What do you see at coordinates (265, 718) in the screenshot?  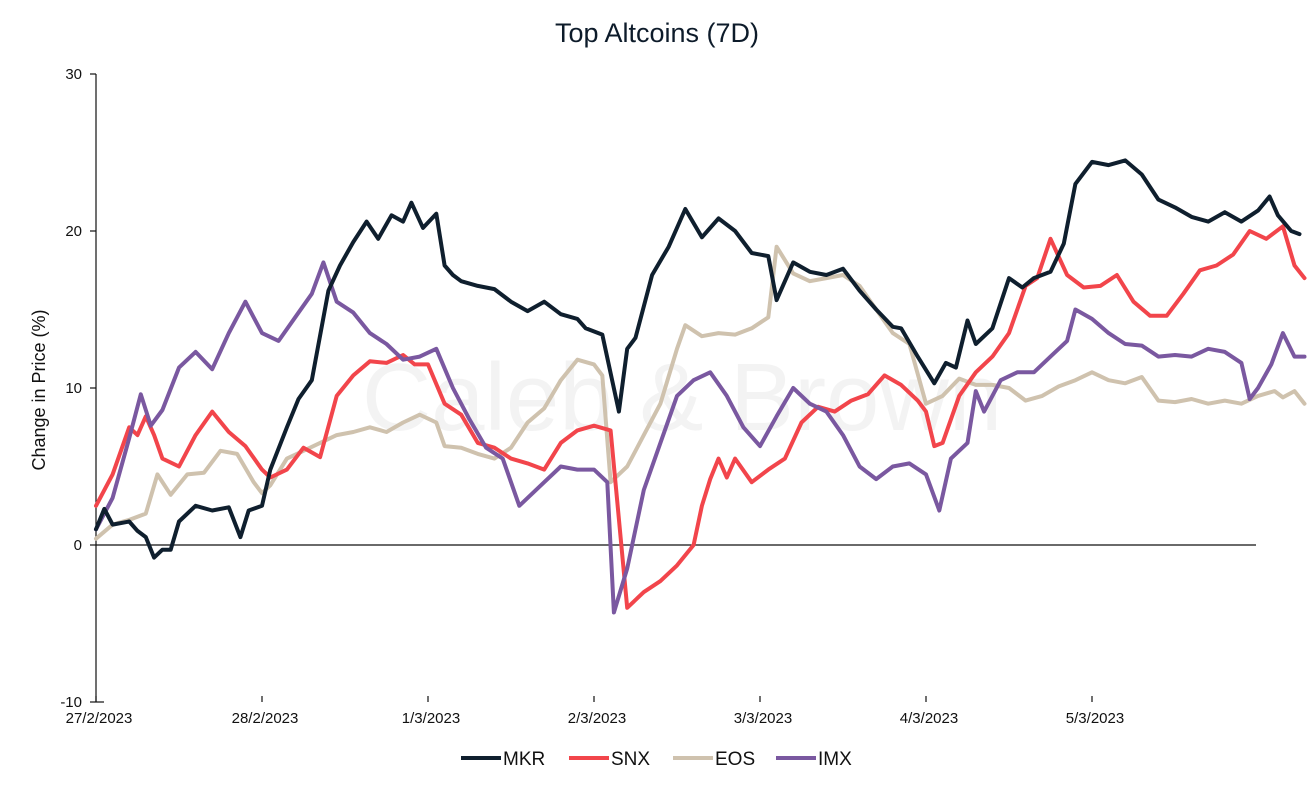 I see `x-tick-label: 28/2/2023` at bounding box center [265, 718].